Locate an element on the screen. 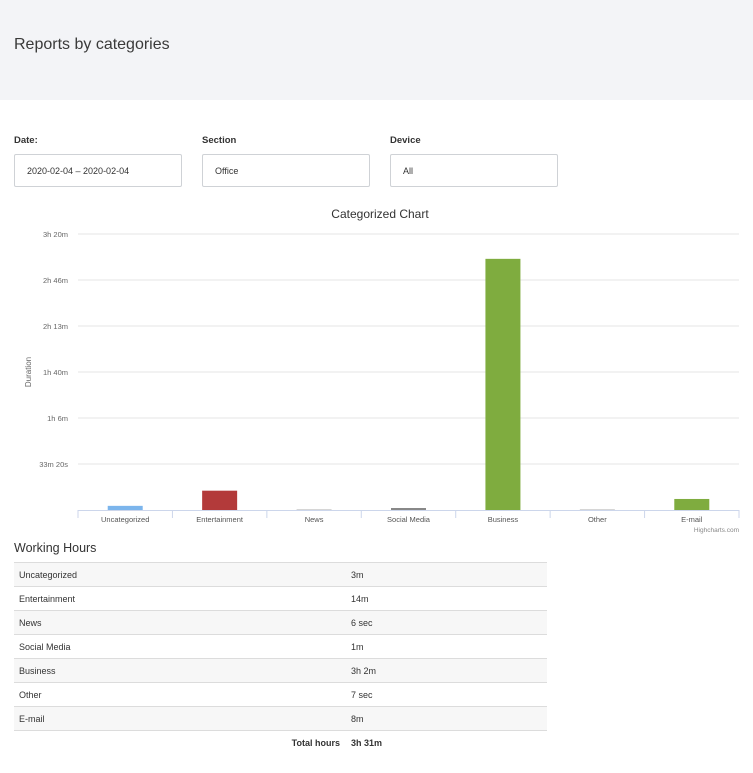  y-tick-label: 1h 40m is located at coordinates (55, 372).